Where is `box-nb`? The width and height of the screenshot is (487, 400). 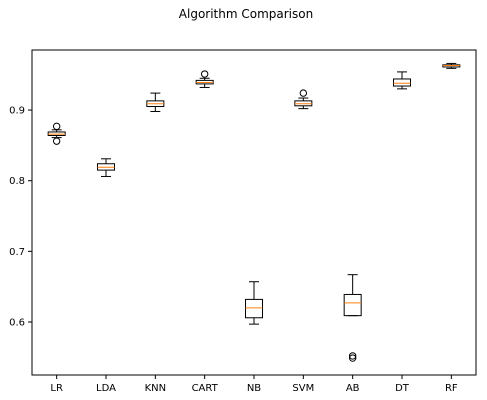 box-nb is located at coordinates (254, 303).